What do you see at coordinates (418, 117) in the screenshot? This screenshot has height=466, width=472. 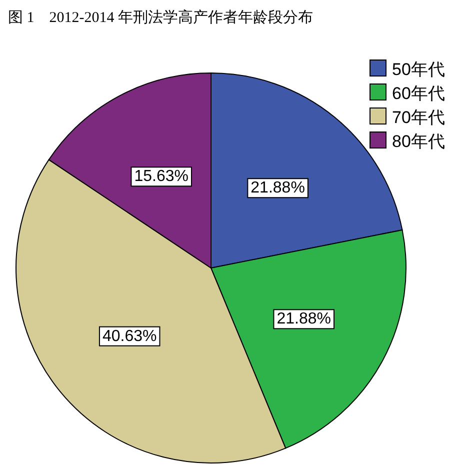 I see `legend-label: 70年代` at bounding box center [418, 117].